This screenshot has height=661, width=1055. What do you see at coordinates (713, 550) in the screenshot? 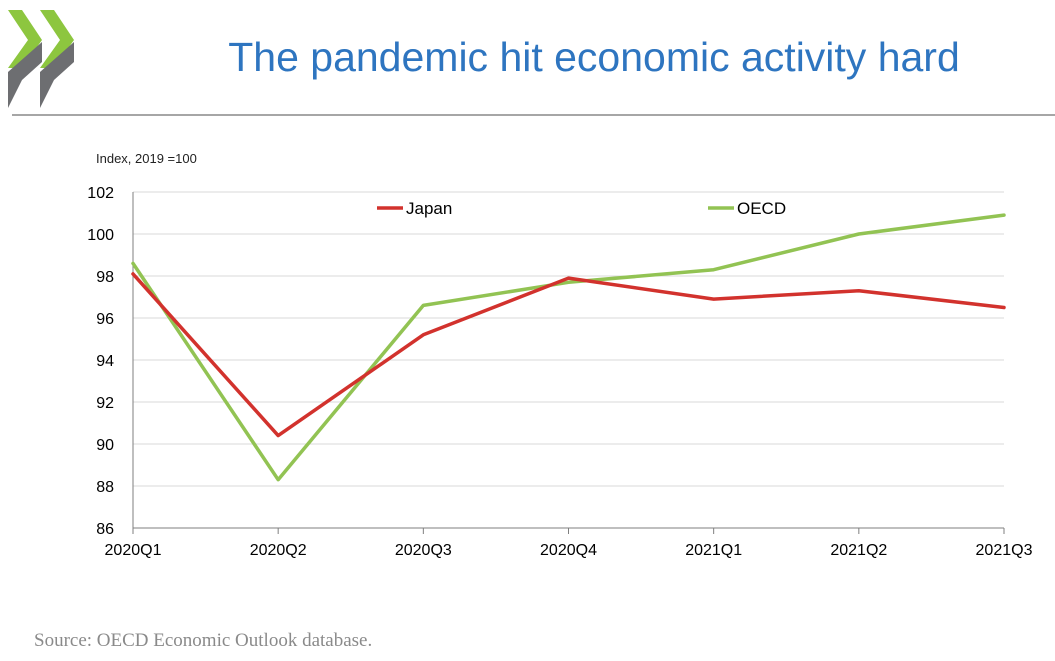
I see `x-tick-label: 2021Q1` at bounding box center [713, 550].